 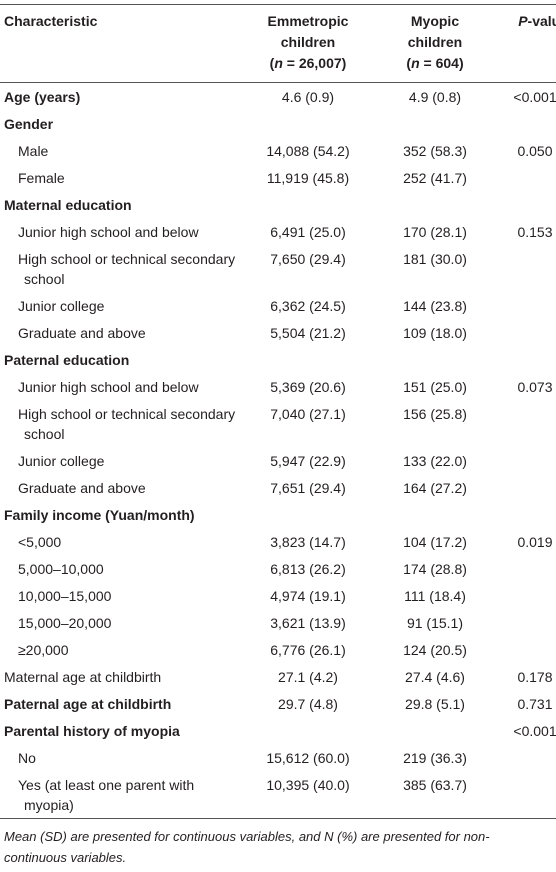 I want to click on emmetropic-cell: 4.6 (0.9), so click(x=308, y=97).